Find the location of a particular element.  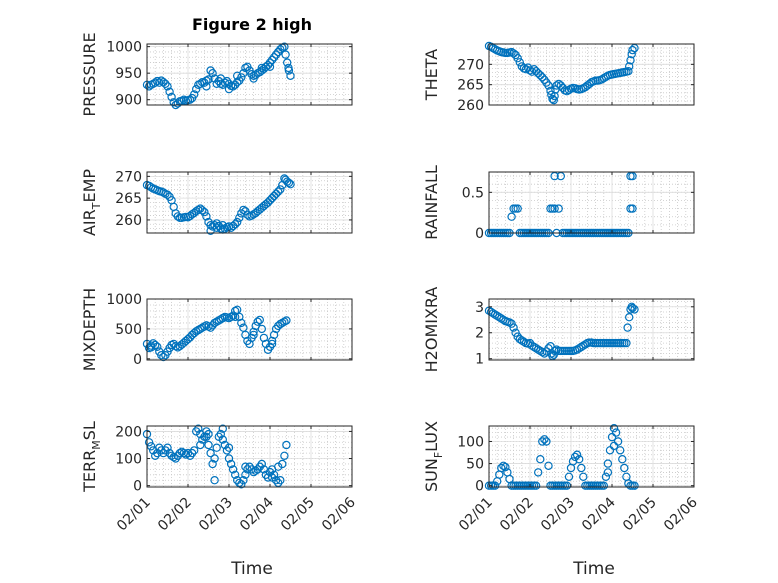

subplot-pressure: 900 950 1000 PRESSURE is located at coordinates (216, 74).